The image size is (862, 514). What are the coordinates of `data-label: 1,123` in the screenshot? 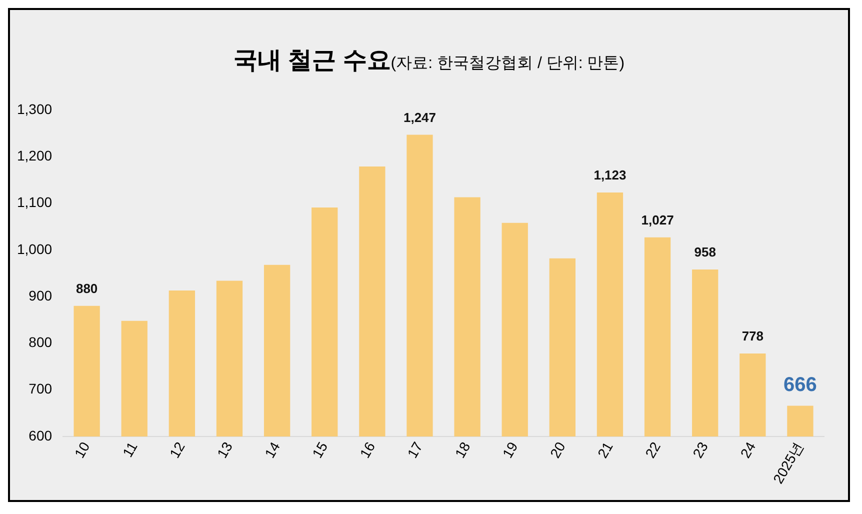 It's located at (610, 175).